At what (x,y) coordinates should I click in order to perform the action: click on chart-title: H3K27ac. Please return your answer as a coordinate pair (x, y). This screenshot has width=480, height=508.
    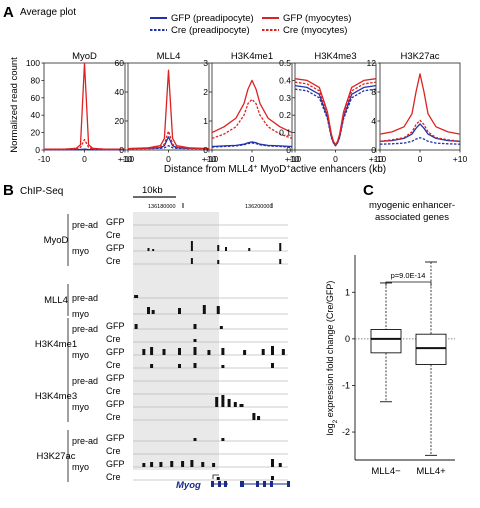
    Looking at the image, I should click on (419, 56).